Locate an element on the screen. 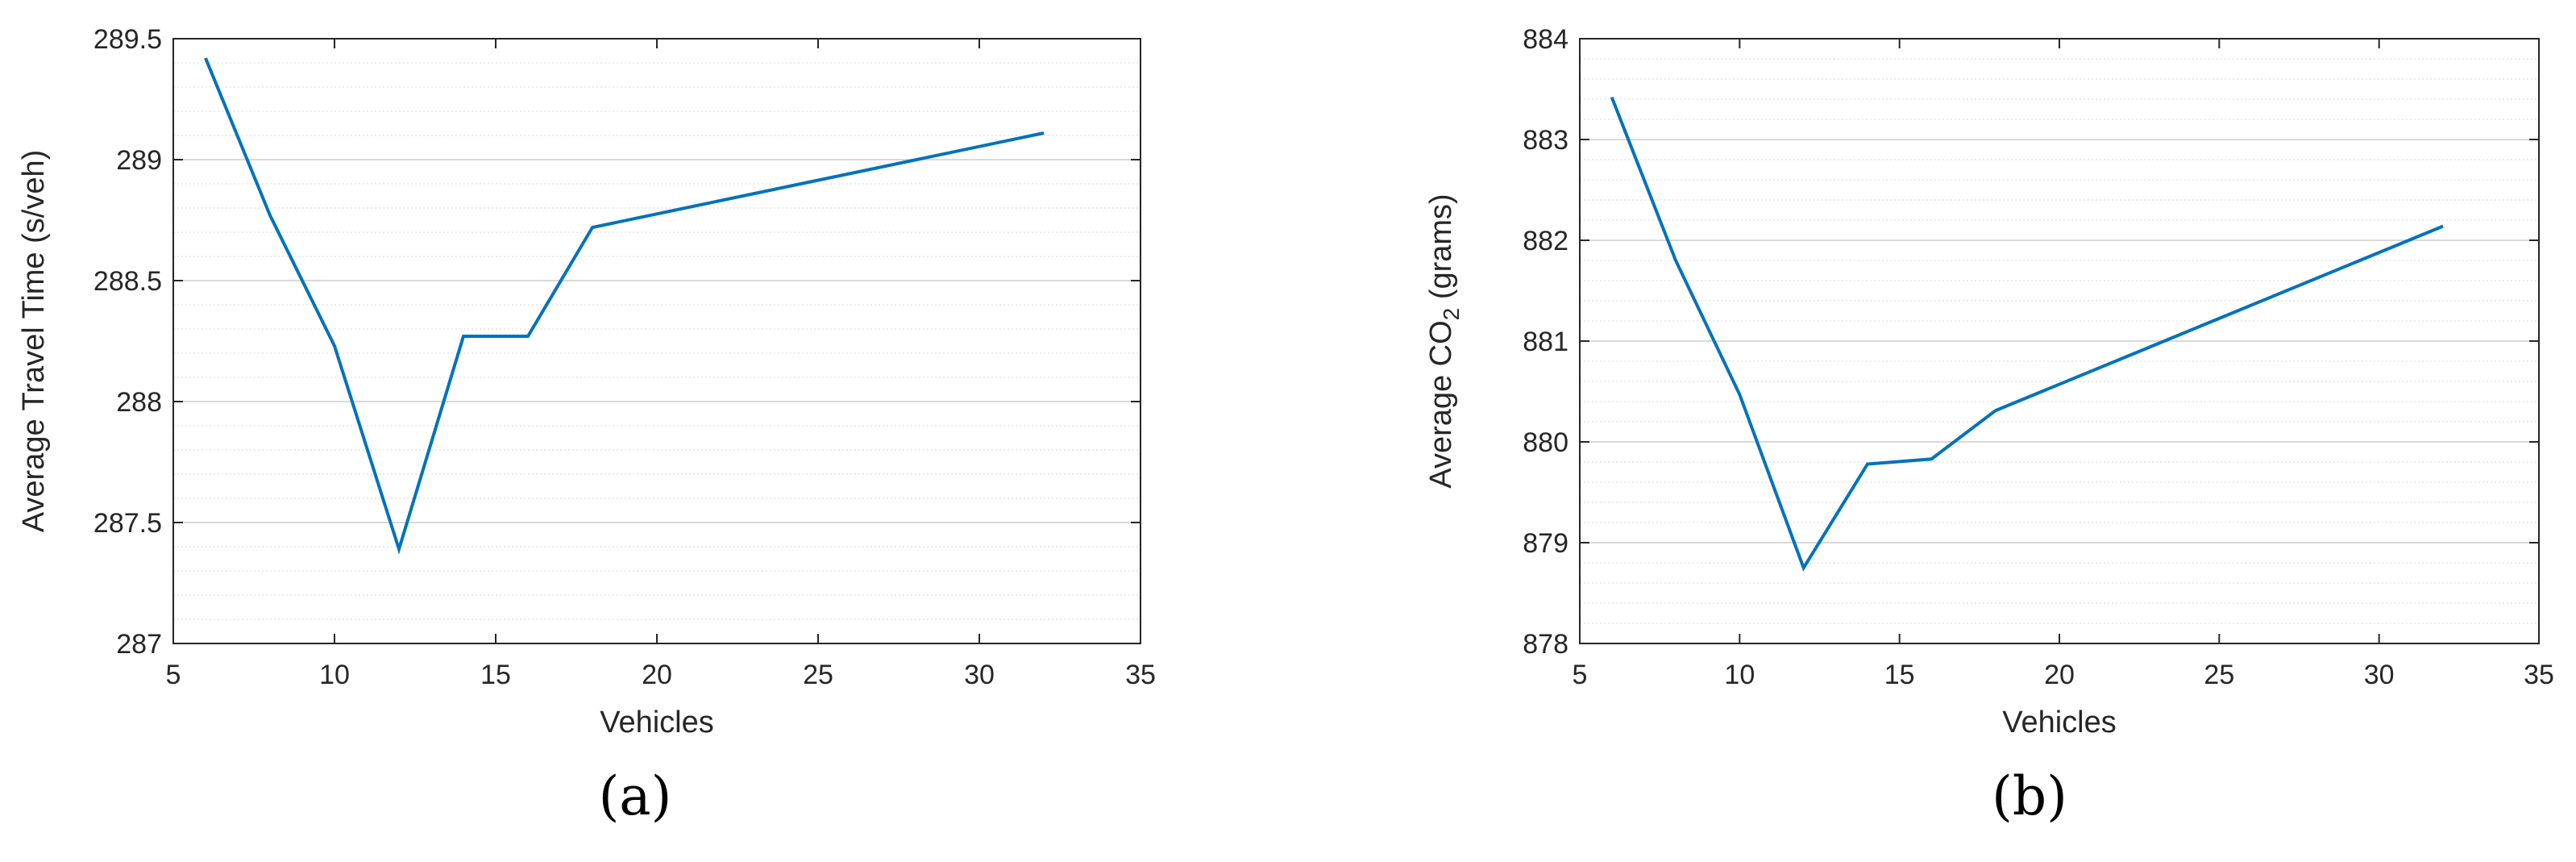  y-axis-label-subscript: 2 is located at coordinates (1451, 314).